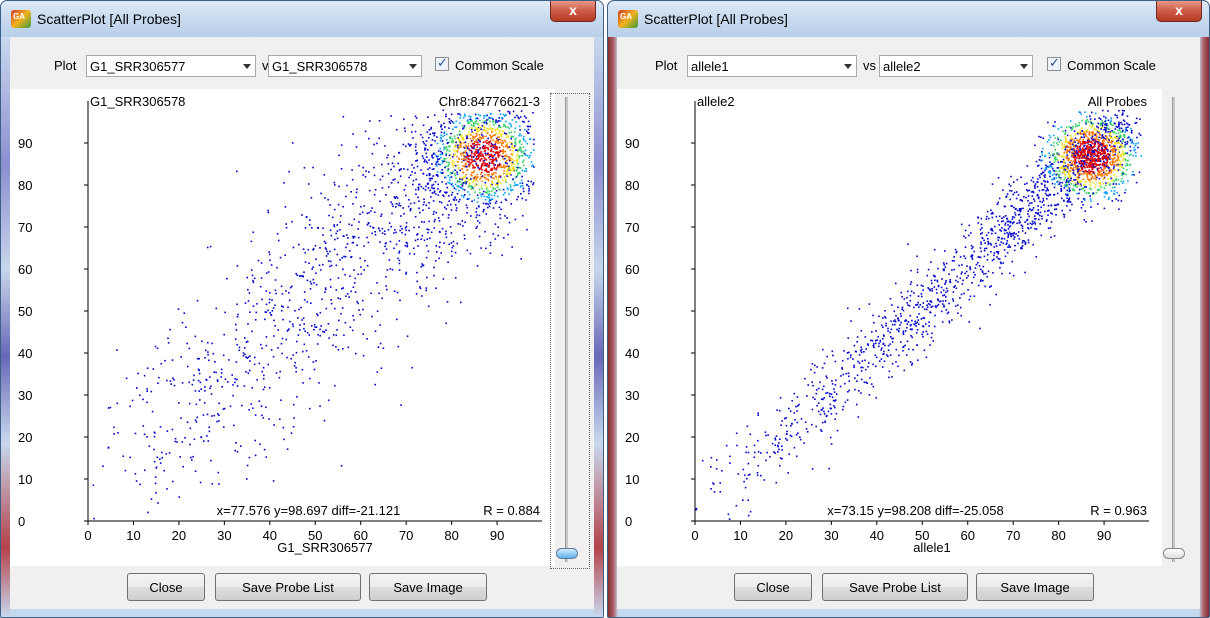 The width and height of the screenshot is (1210, 618). I want to click on x-dataset-select: allele1, so click(772, 66).